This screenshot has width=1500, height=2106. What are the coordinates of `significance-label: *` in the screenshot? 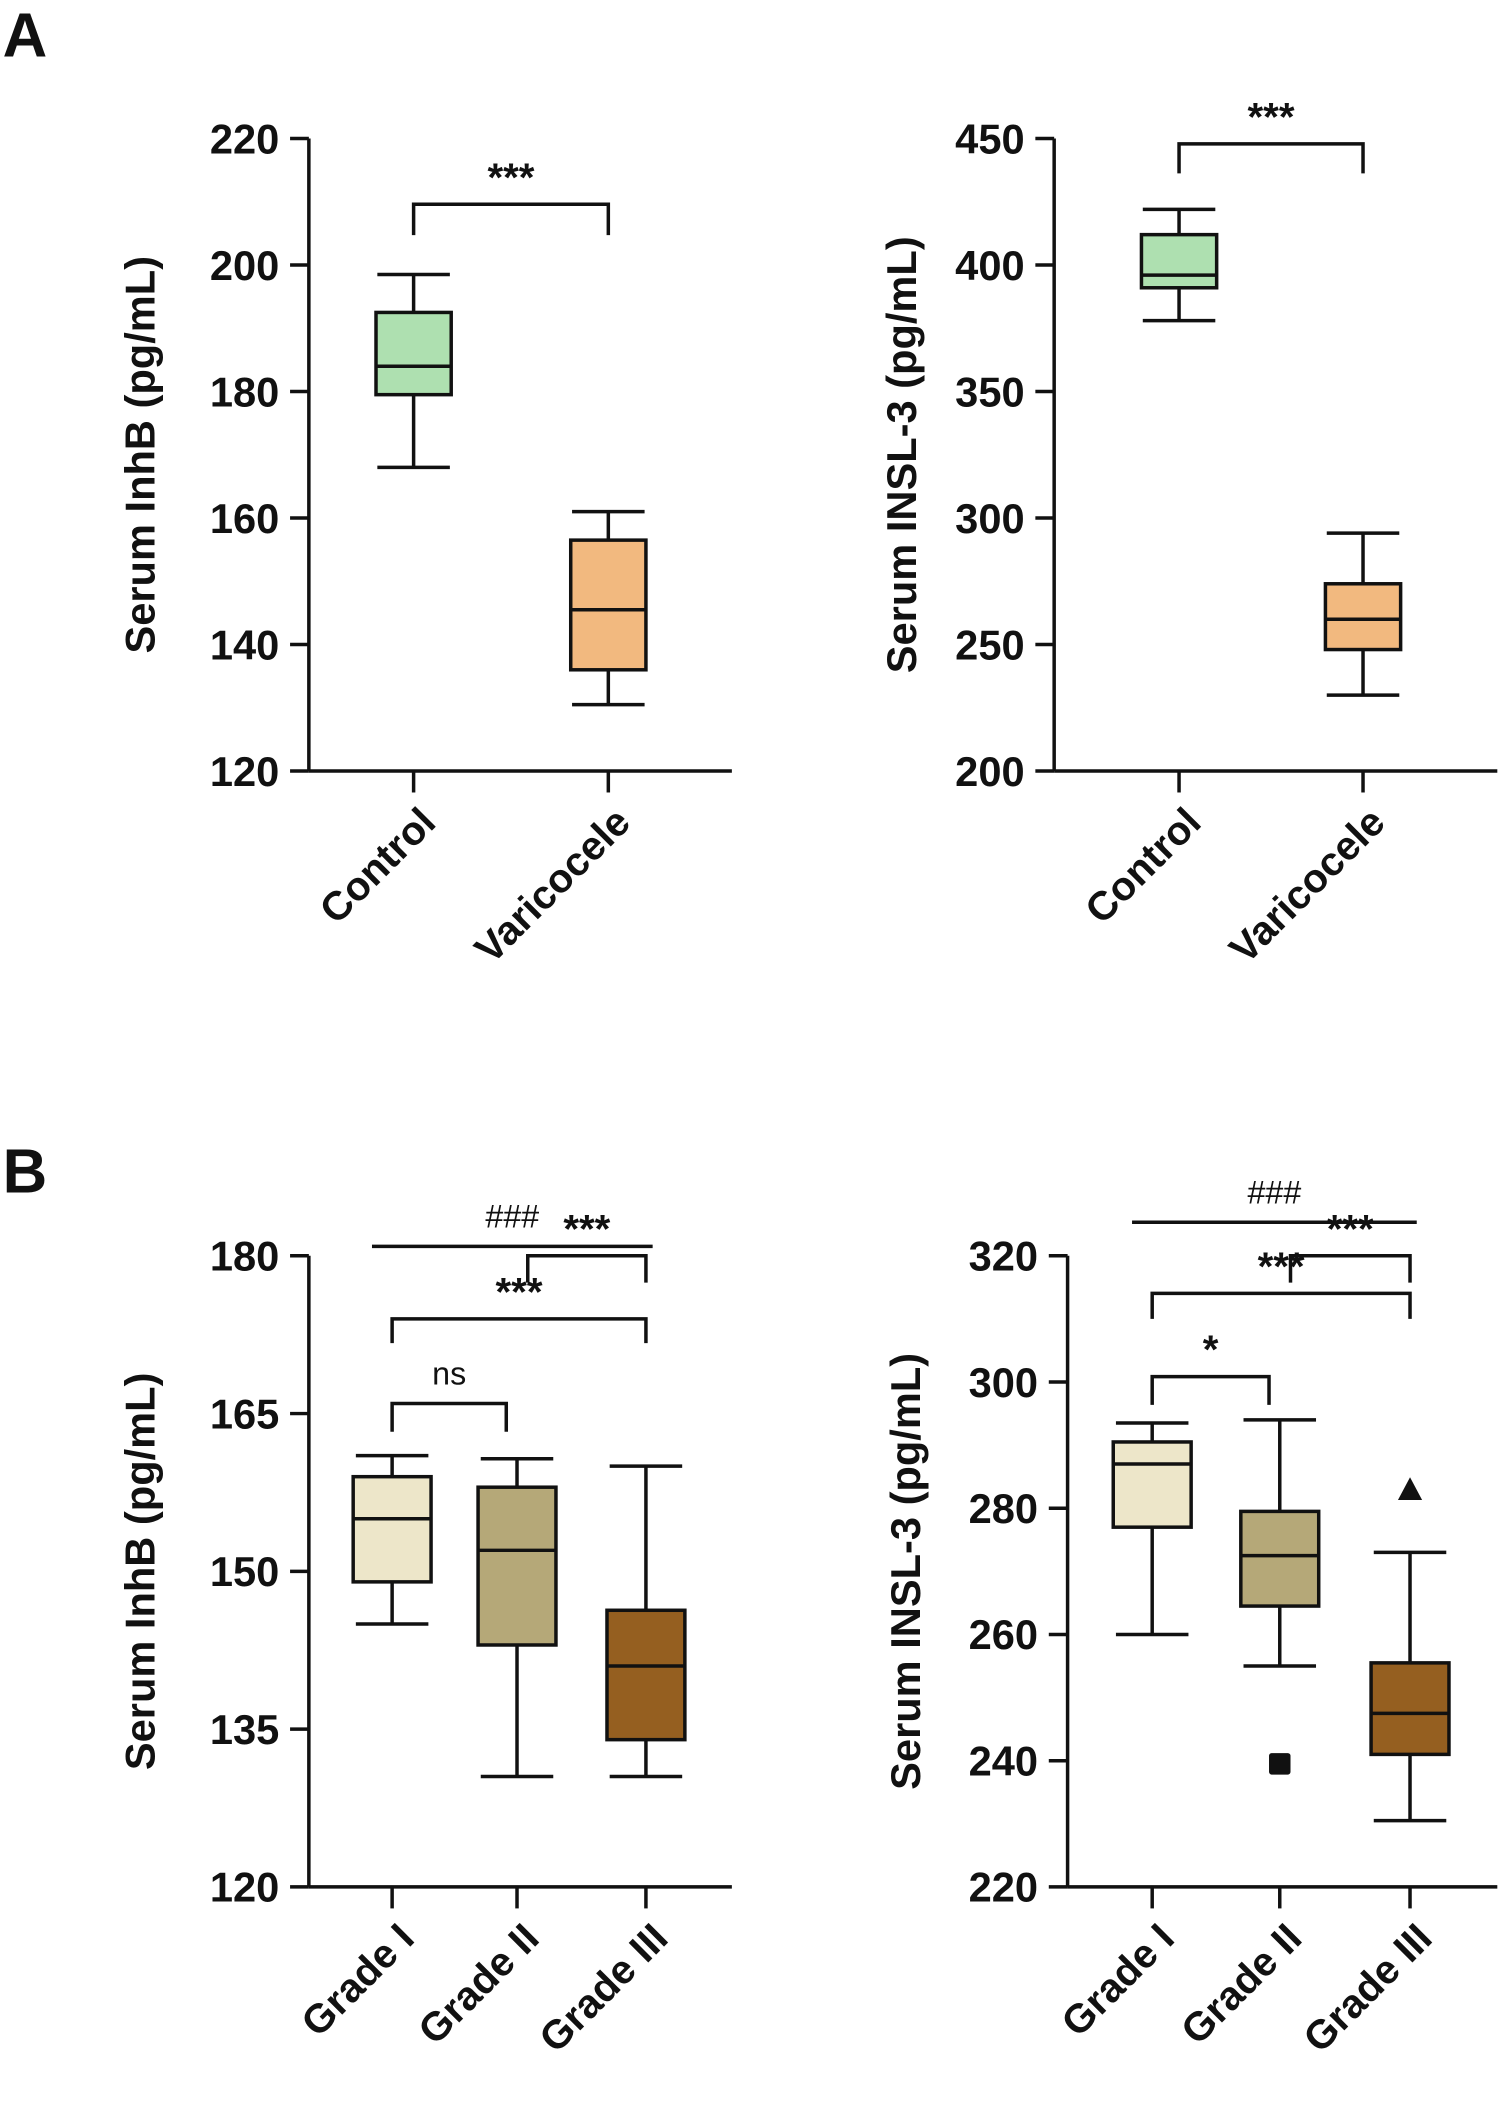 It's located at (1211, 1349).